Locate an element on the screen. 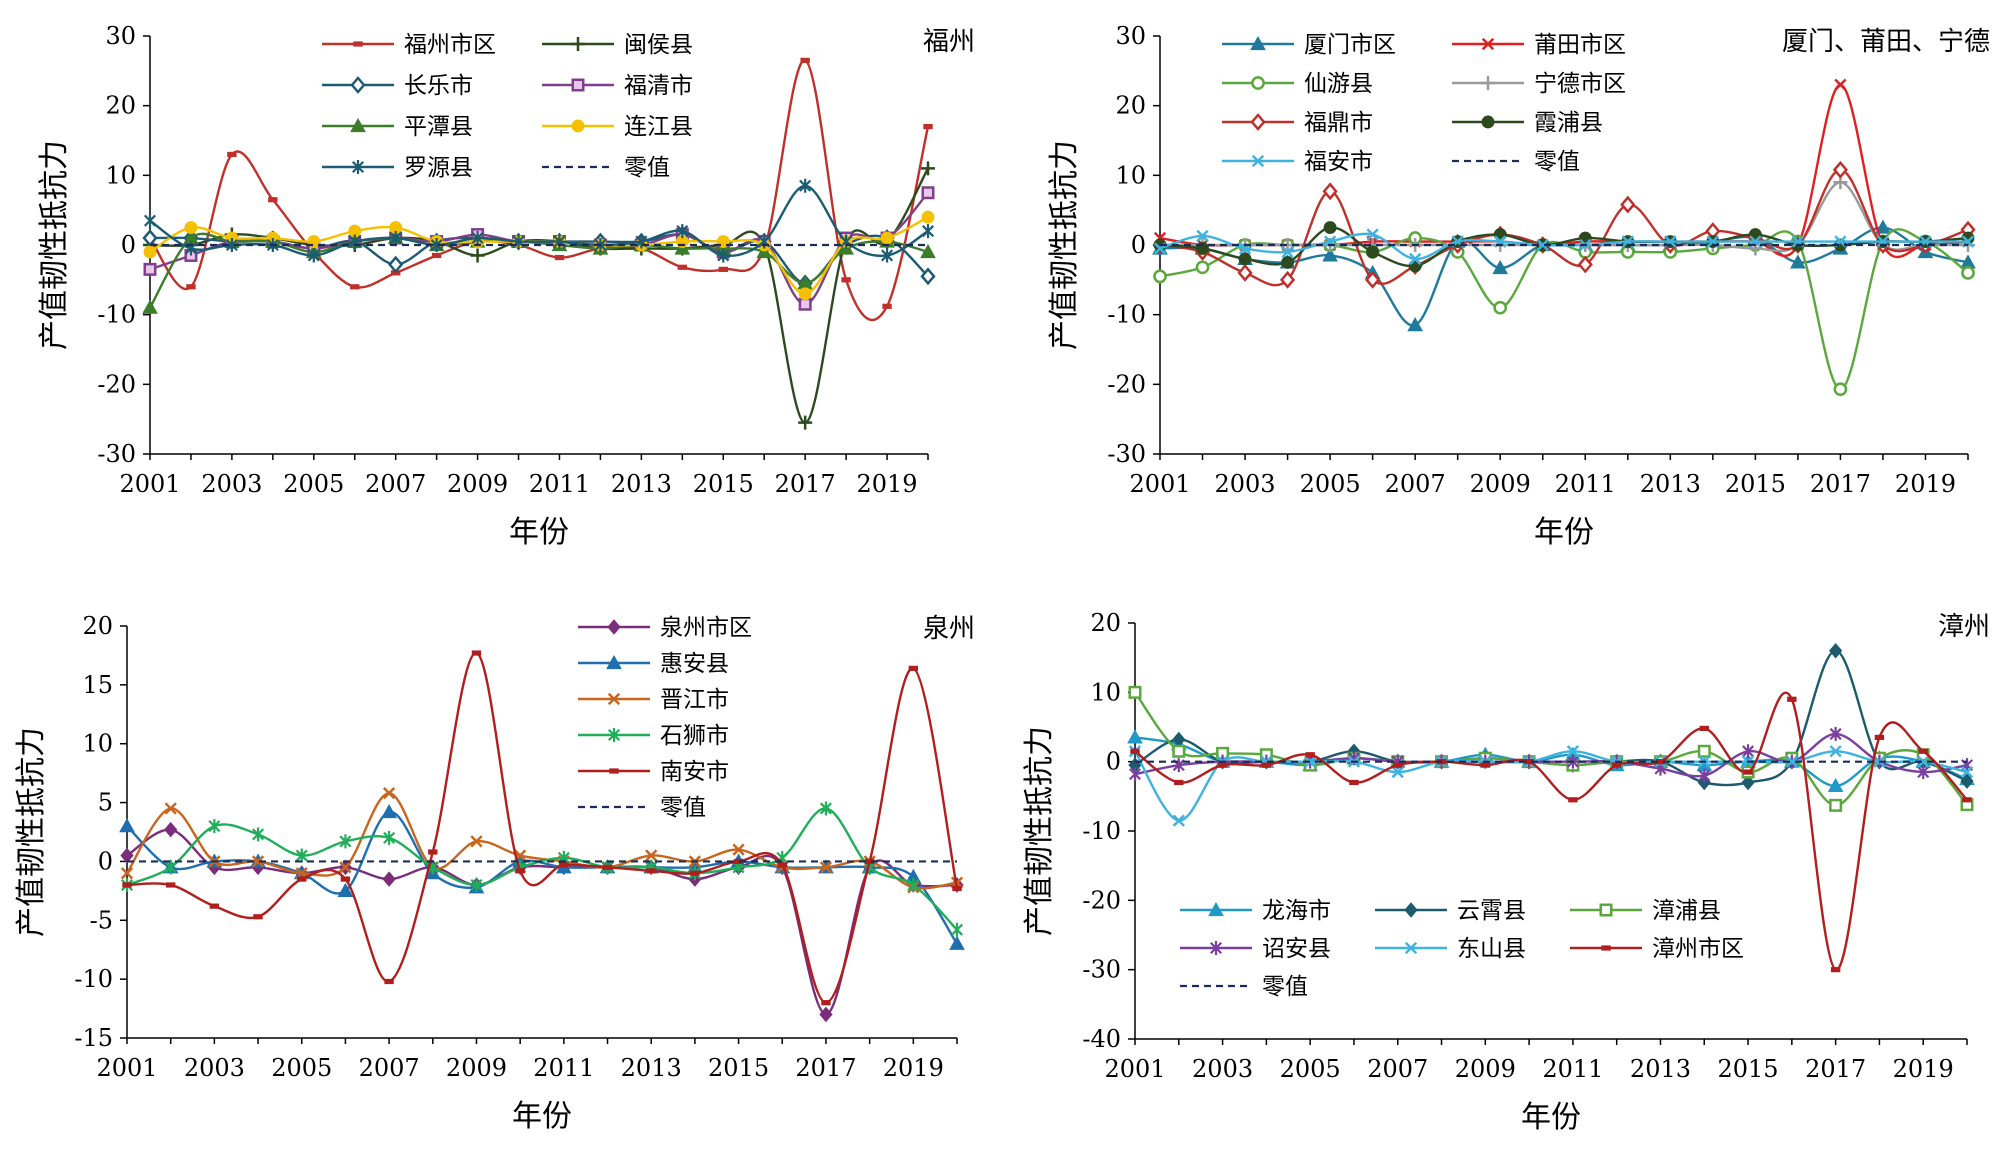 The width and height of the screenshot is (2005, 1169). legend-item: 闽侯县 is located at coordinates (617, 45).